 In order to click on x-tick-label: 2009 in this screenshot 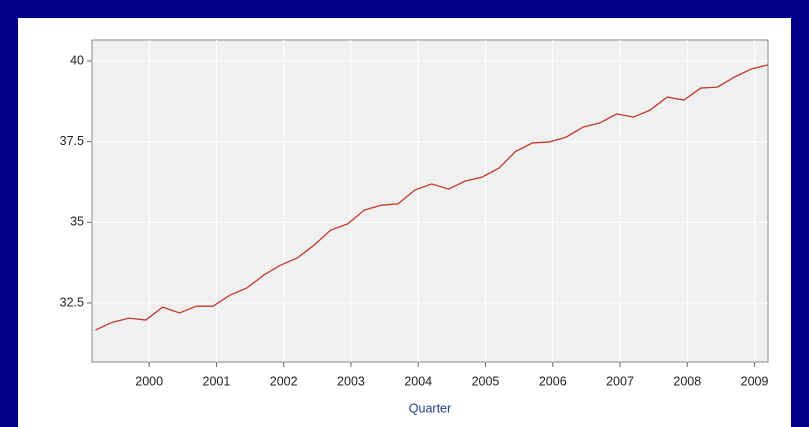, I will do `click(755, 381)`.